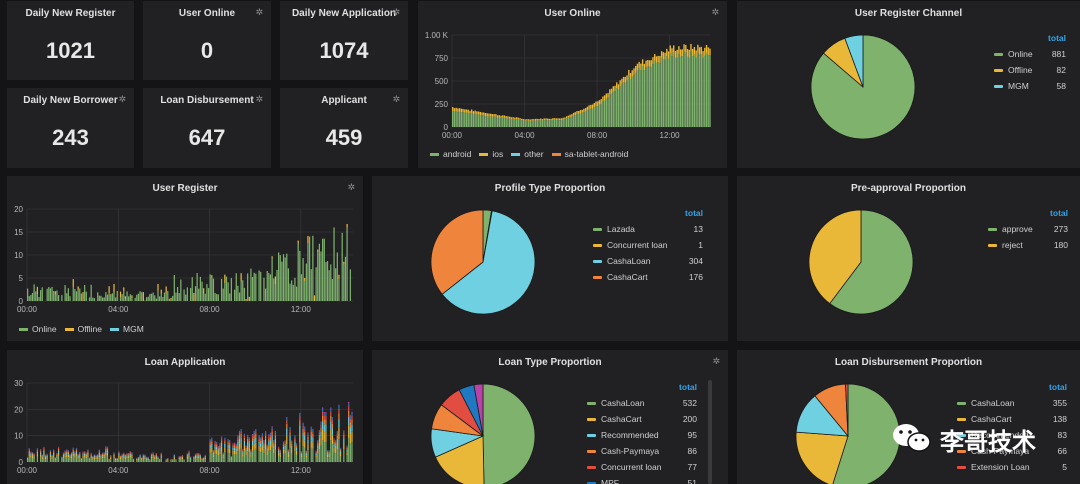 The image size is (1080, 484). I want to click on pie-slice, so click(459, 459).